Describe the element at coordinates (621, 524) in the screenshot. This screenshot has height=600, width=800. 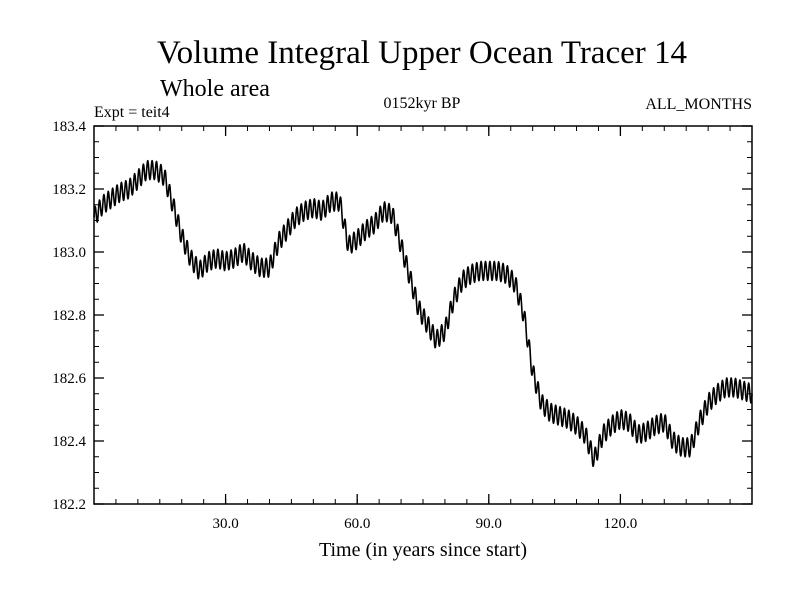
I see `x-tick-label: 120.0` at that location.